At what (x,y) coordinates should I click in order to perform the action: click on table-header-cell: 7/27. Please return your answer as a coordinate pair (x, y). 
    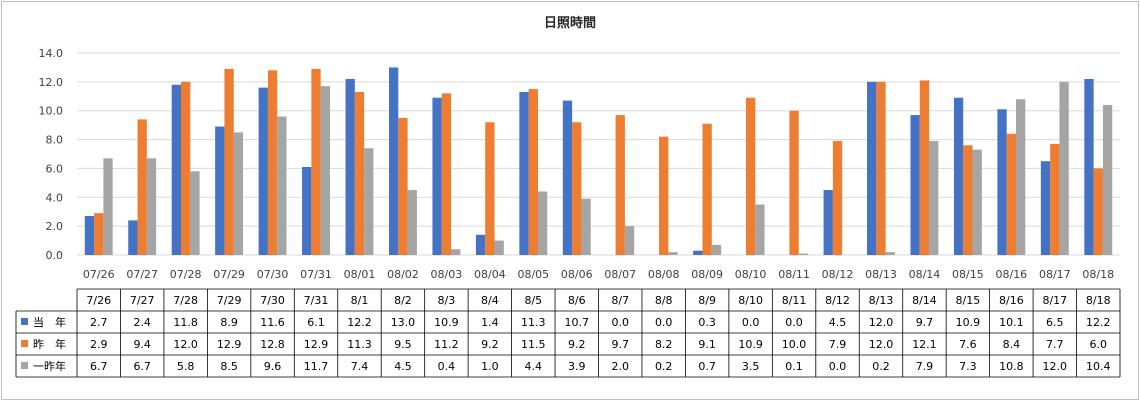
    Looking at the image, I should click on (142, 300).